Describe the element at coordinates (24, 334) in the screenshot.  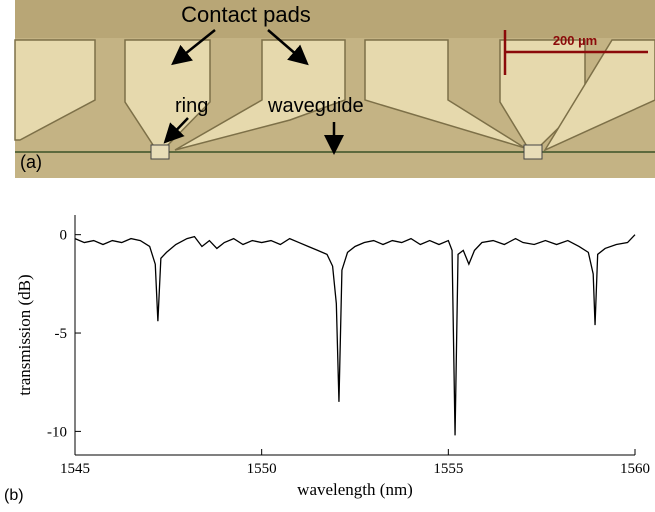
I see `y-axis-label: transmission (dB)` at that location.